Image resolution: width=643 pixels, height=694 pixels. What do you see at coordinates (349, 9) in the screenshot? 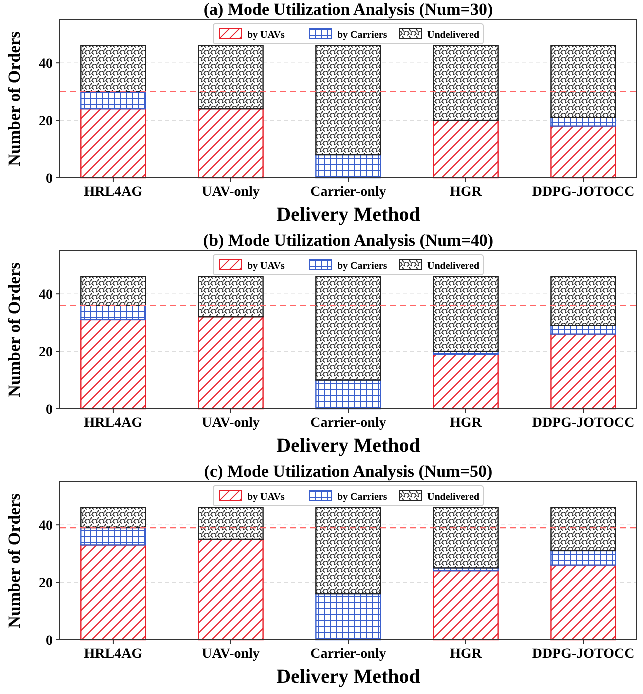
I see `chart-title: (a) Mode Utilization Analysis (Num=30)` at bounding box center [349, 9].